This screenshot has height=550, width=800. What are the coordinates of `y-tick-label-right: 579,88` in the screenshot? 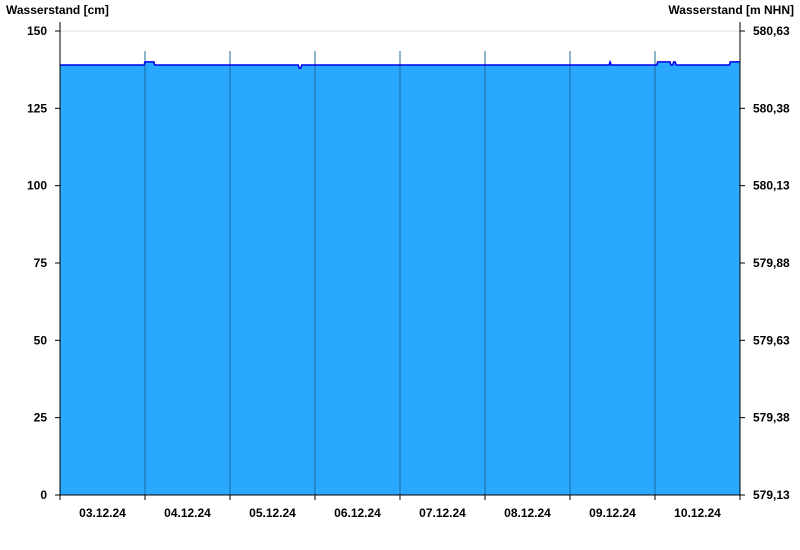 It's located at (771, 263).